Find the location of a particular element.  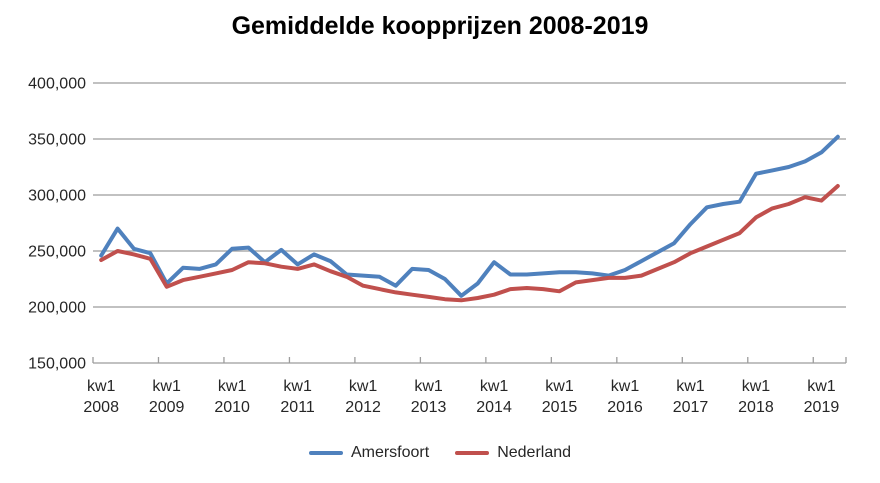

x-tick-label: kw1 2013 is located at coordinates (429, 397).